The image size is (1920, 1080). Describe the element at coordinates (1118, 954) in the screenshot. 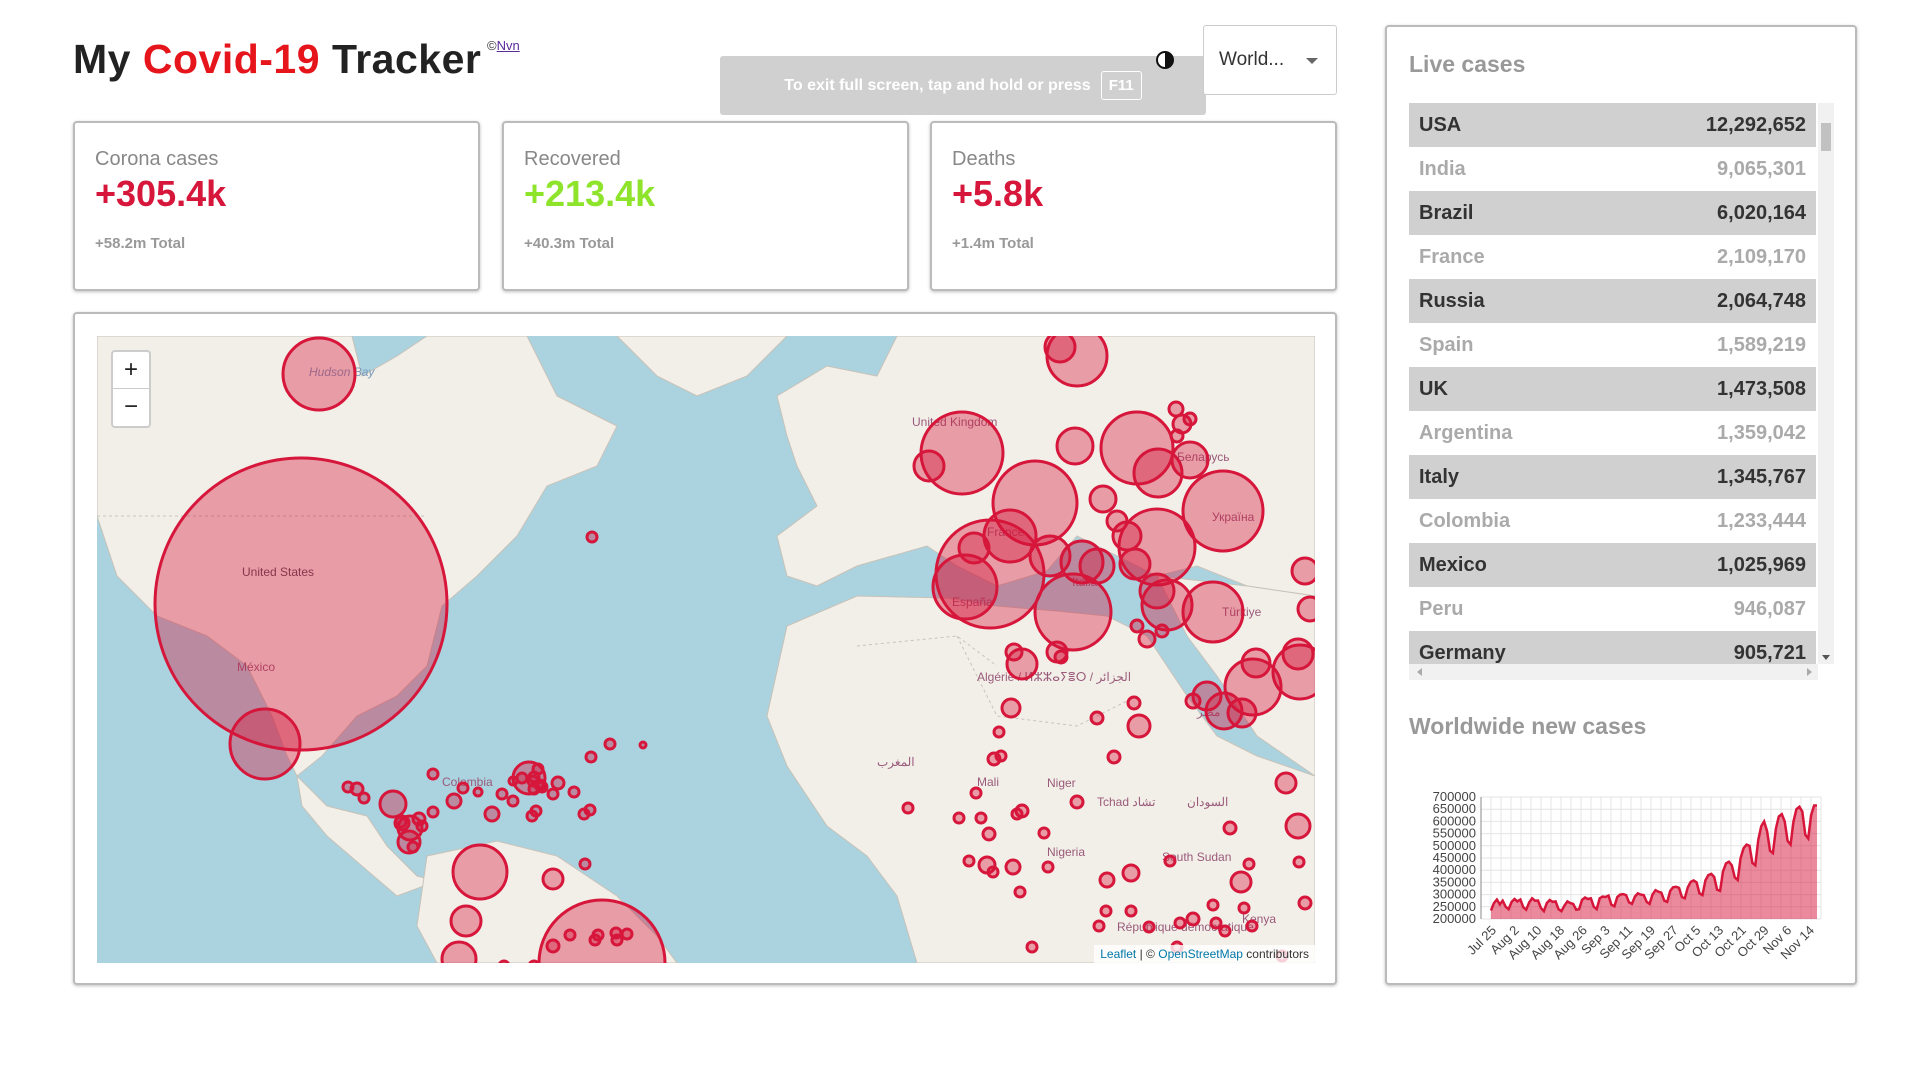

I see `leaflet-link: Leaflet` at that location.